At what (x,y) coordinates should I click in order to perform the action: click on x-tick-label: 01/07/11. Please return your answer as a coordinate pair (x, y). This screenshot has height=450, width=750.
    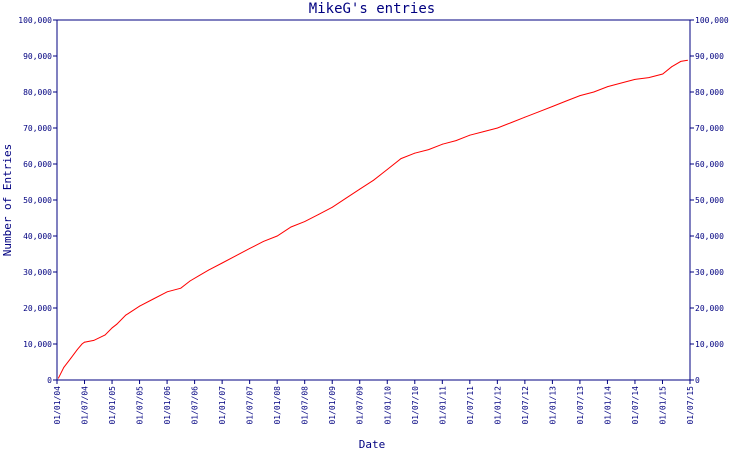
    Looking at the image, I should click on (470, 405).